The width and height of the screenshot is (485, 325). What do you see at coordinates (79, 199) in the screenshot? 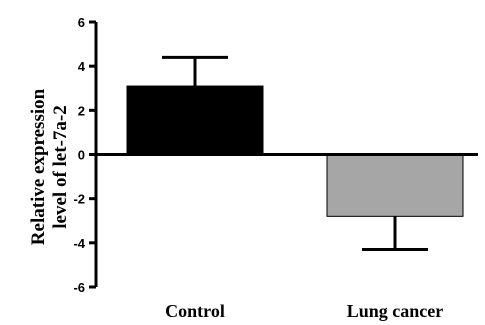
I see `y-tick-label: -2` at bounding box center [79, 199].